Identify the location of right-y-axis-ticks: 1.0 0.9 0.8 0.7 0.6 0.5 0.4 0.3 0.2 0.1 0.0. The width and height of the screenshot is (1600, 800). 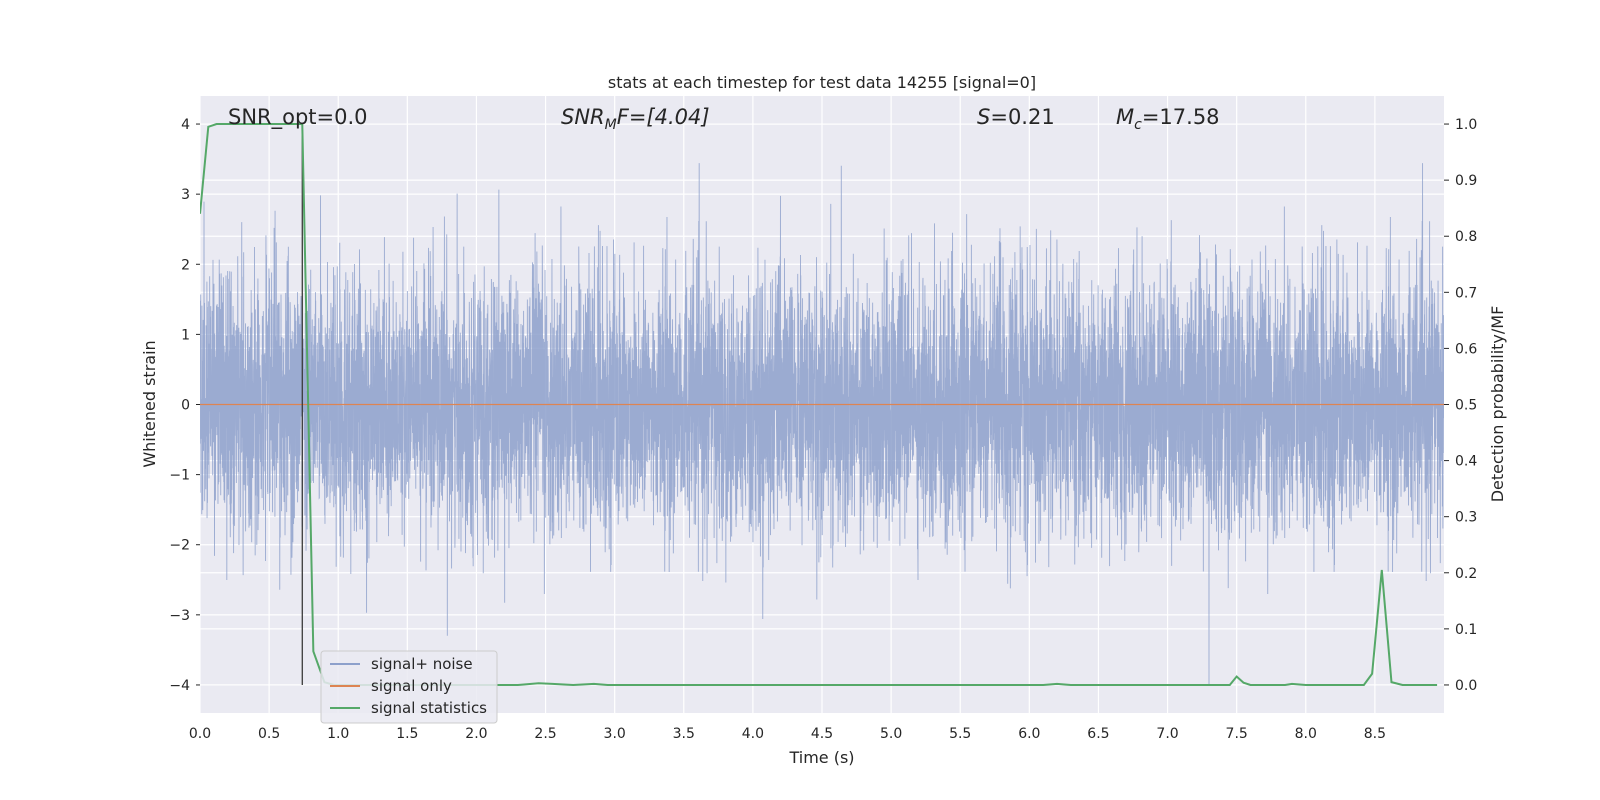
(1460, 405).